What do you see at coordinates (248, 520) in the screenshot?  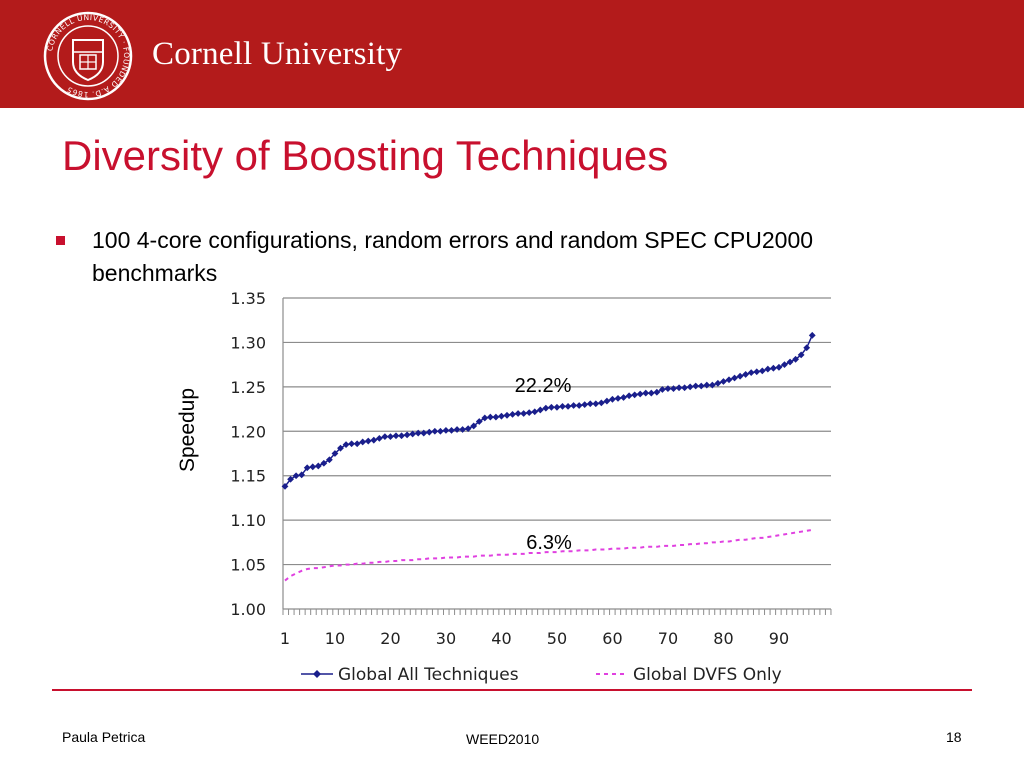 I see `y-tick-label: 1.10` at bounding box center [248, 520].